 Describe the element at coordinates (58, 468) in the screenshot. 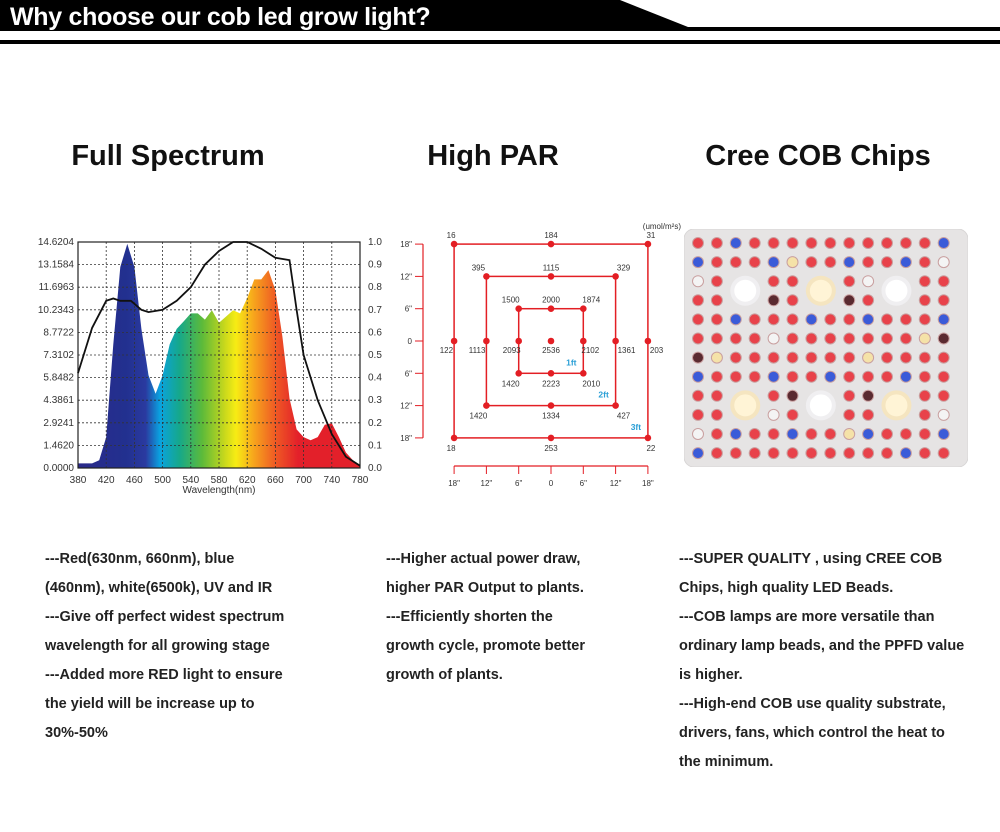

I see `y-tick-left: 0.0000` at that location.